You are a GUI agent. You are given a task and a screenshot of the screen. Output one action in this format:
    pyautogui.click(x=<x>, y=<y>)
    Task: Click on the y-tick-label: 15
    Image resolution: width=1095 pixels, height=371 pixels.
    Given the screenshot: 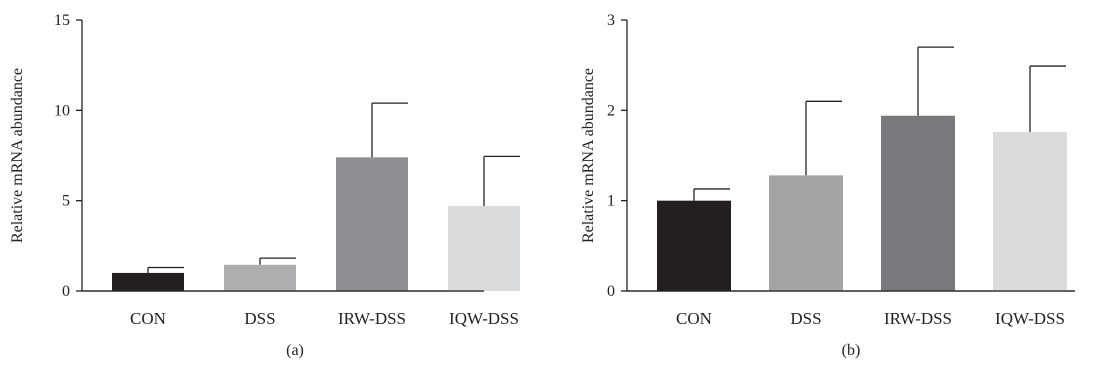 What is the action you would take?
    pyautogui.click(x=62, y=20)
    